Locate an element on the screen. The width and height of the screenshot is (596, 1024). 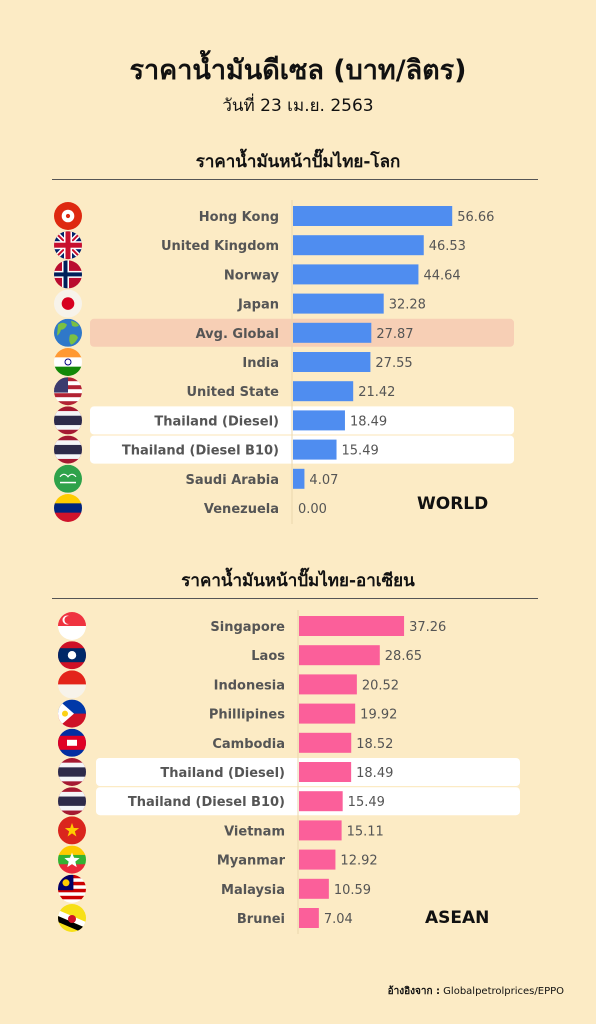
bar-value: 12.92 is located at coordinates (358, 861).